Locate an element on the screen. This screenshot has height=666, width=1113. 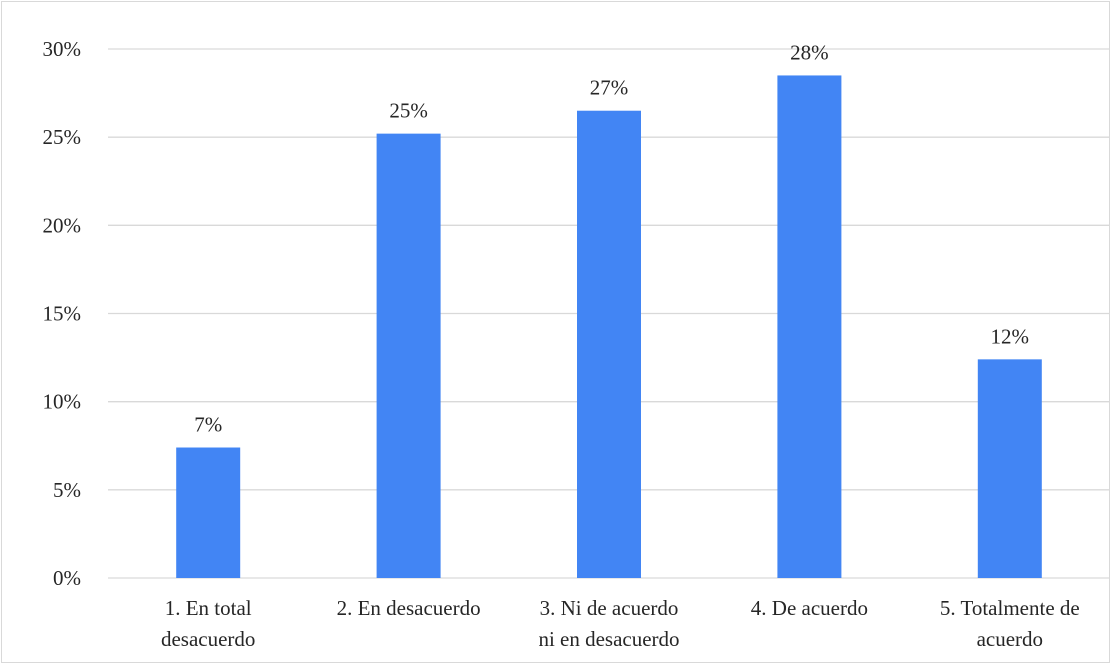
category-label: 2. En desacuerdo is located at coordinates (409, 608).